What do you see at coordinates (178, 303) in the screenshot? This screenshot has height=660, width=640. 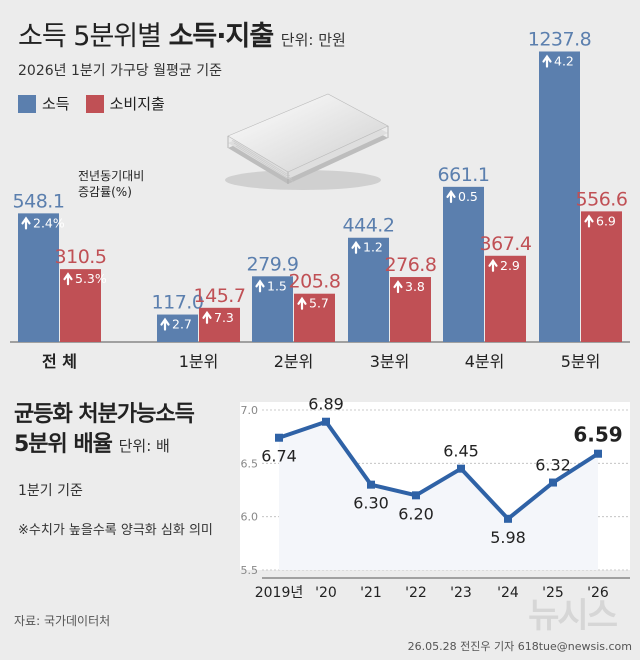 I see `bar-value-income-1: 117.0` at bounding box center [178, 303].